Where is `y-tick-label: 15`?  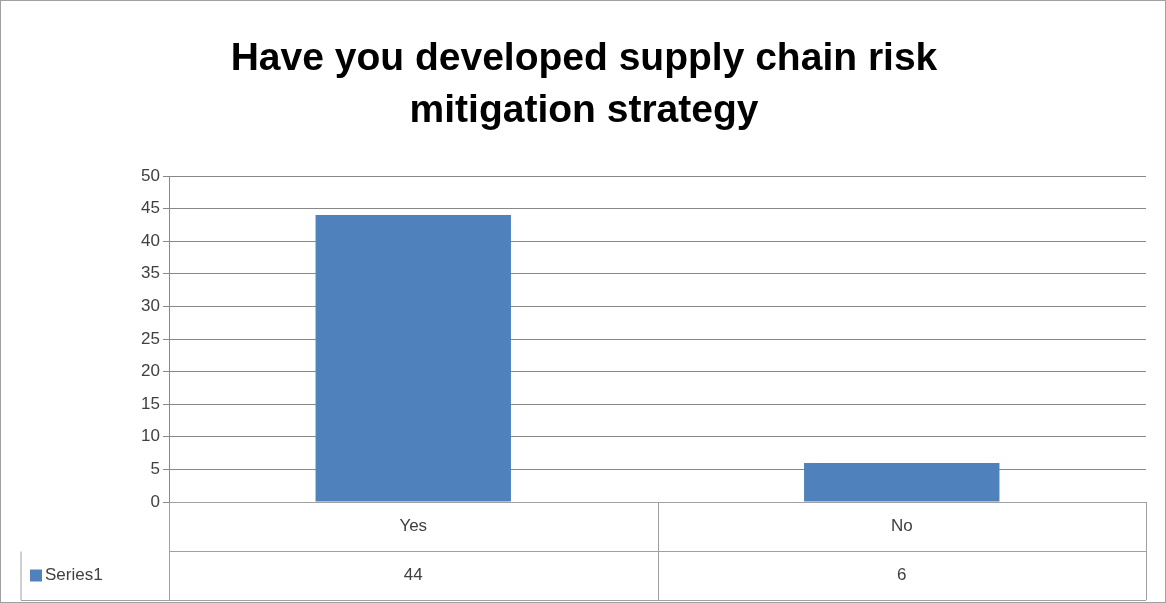
y-tick-label: 15 is located at coordinates (150, 403).